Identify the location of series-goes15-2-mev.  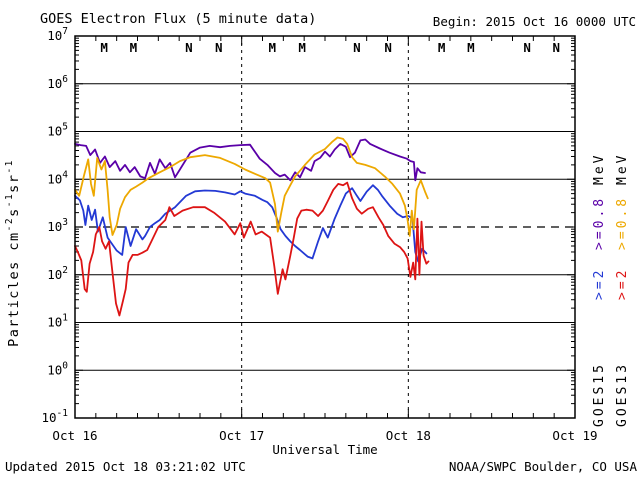
(251, 223).